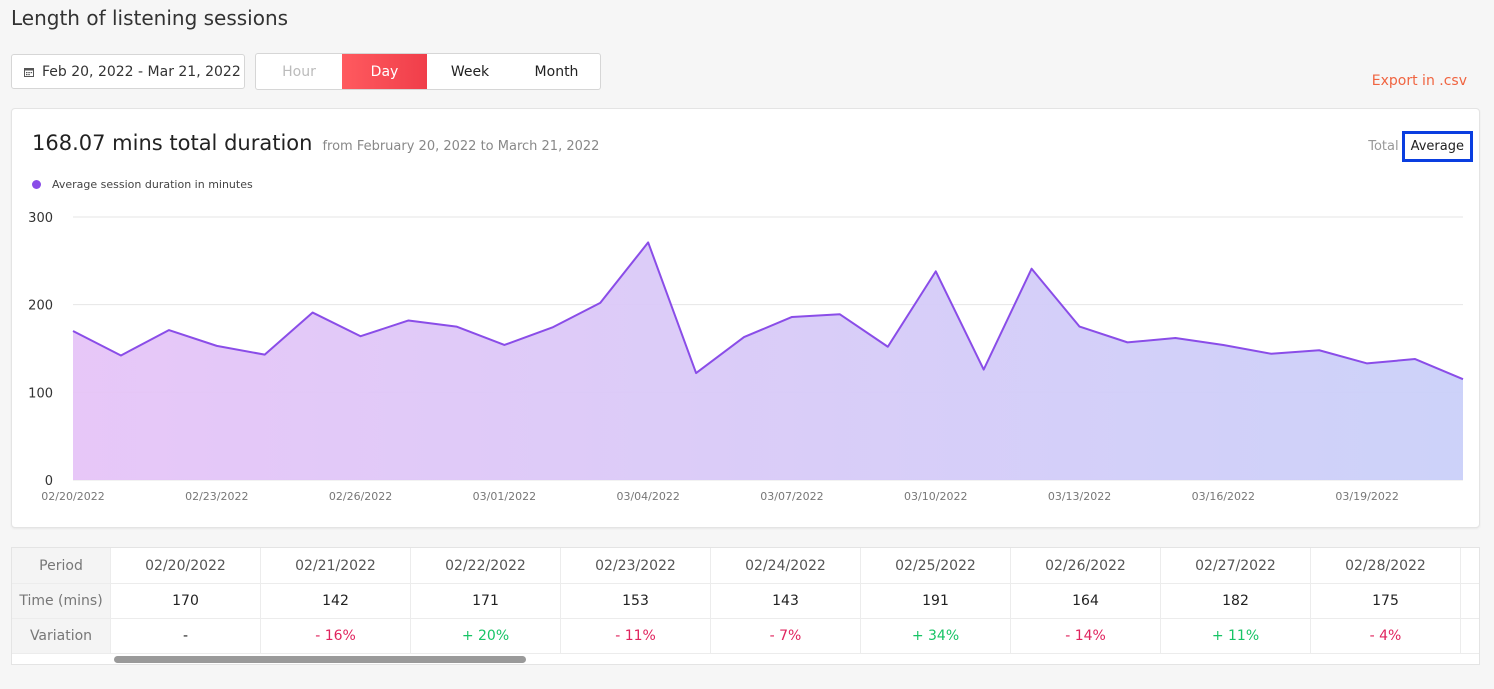  I want to click on x-tick-label: 03/16/2022, so click(1223, 496).